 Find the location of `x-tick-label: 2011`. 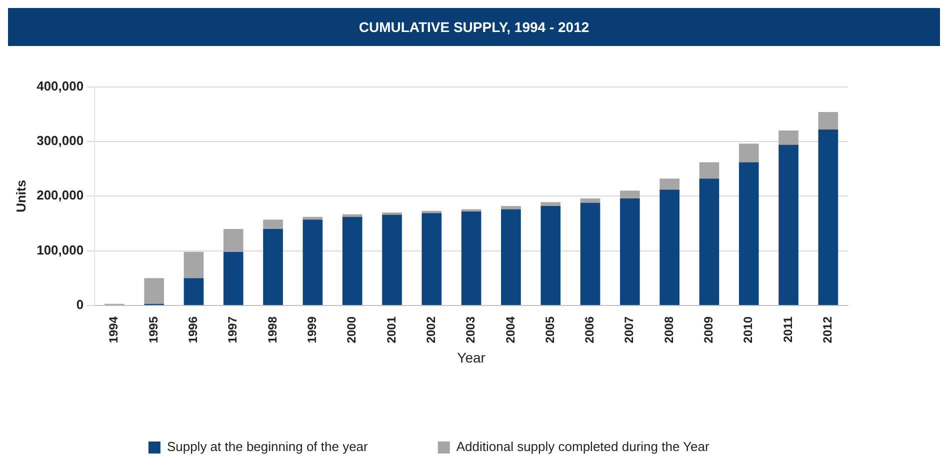

x-tick-label: 2011 is located at coordinates (787, 329).